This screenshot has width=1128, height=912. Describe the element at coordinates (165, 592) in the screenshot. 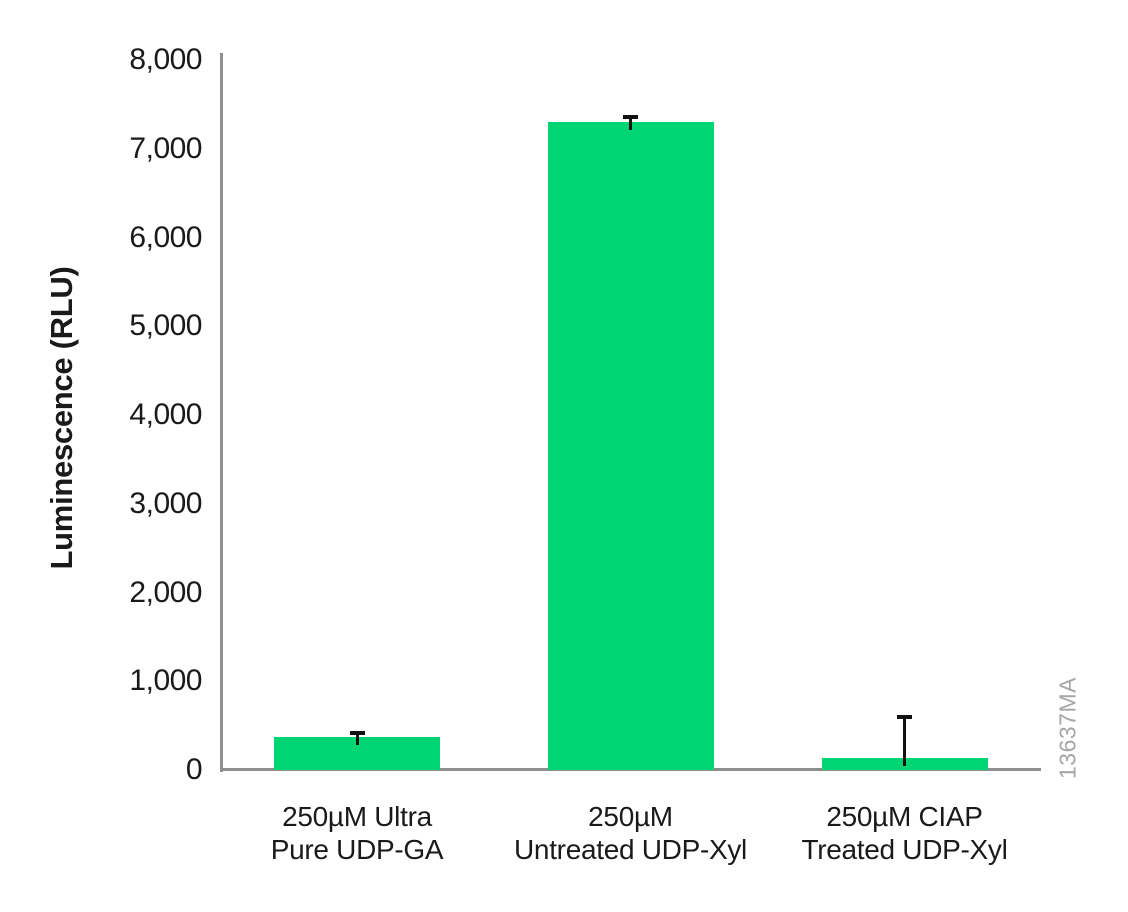

I see `y-axis-tick-label: 2,000` at that location.